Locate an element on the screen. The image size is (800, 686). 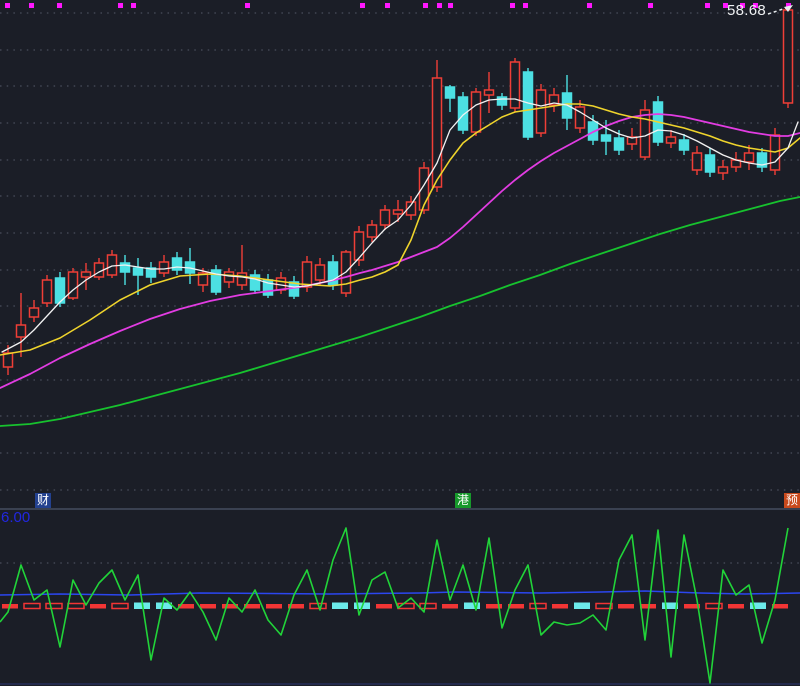
forecast-tag: 预 is located at coordinates (792, 500).